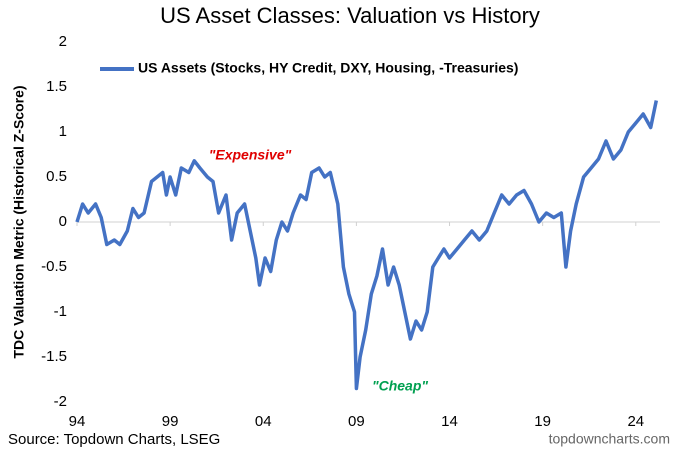  I want to click on chart-title: US Asset Classes: Valuation vs History, so click(350, 15).